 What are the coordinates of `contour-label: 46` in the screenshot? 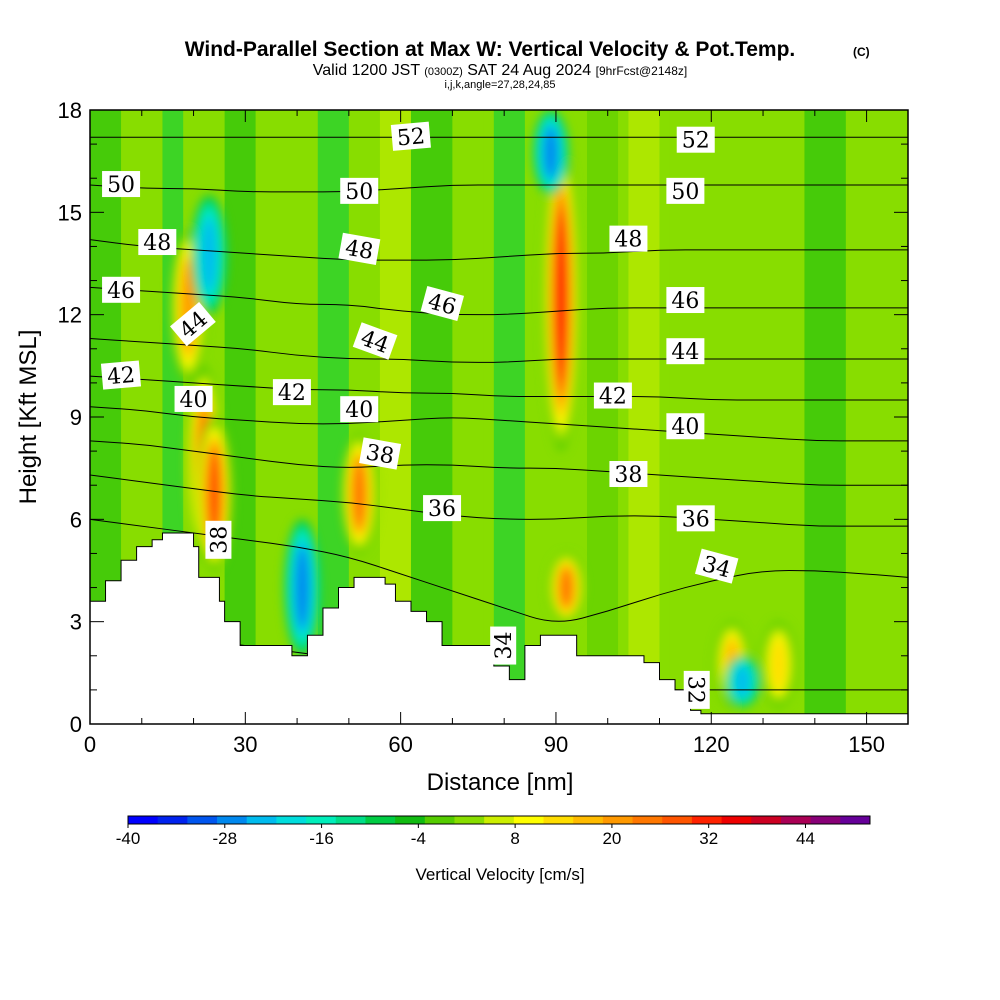 It's located at (685, 300).